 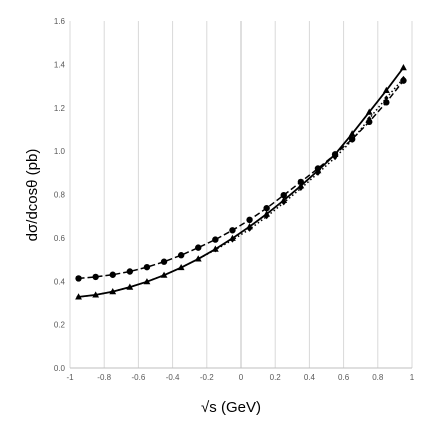 What do you see at coordinates (231, 407) in the screenshot?
I see `x-axis-title: √s (GeV)` at bounding box center [231, 407].